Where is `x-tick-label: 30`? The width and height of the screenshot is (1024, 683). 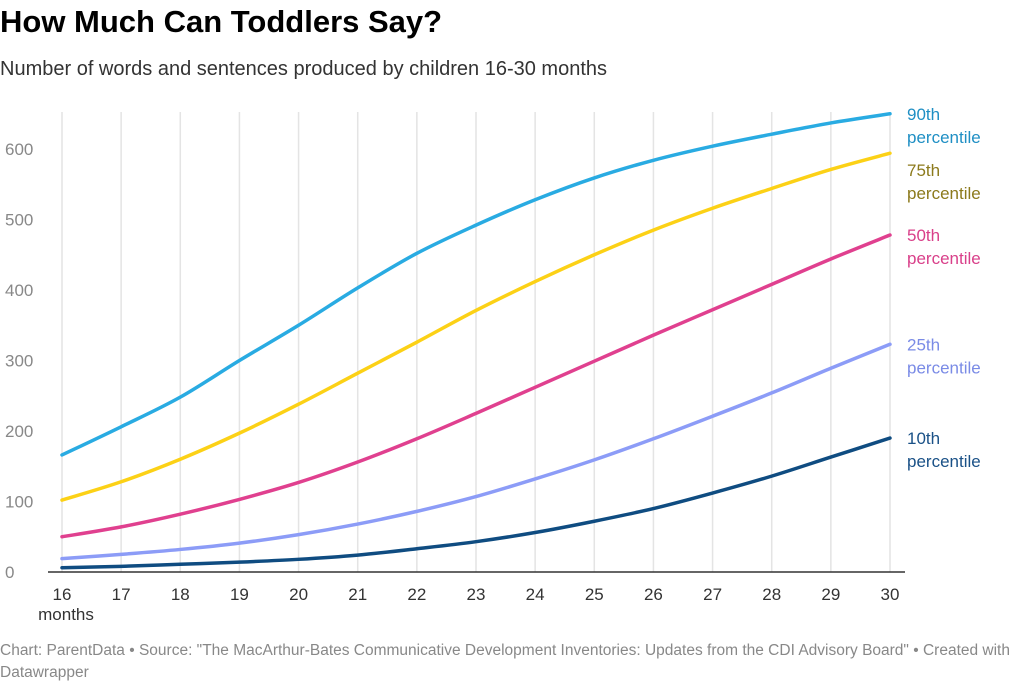 x-tick-label: 30 is located at coordinates (890, 594).